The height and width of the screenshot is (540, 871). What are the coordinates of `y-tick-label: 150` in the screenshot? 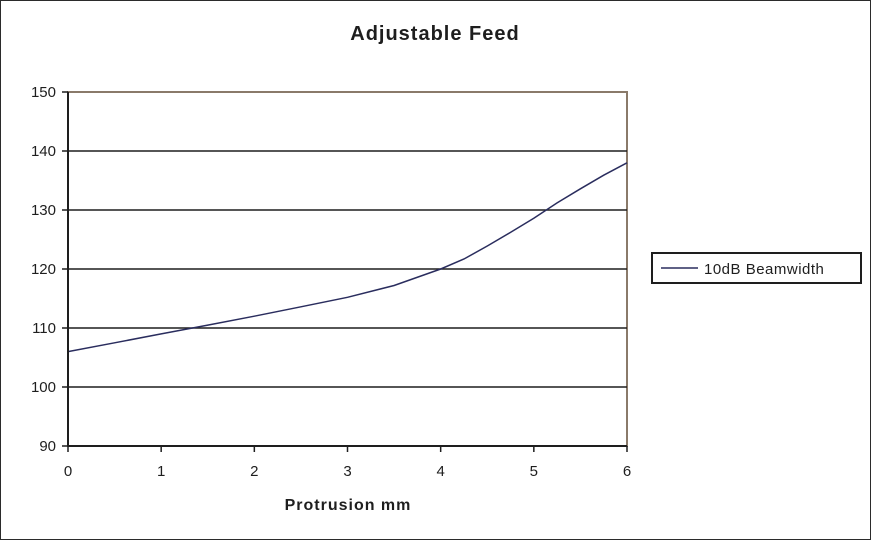 It's located at (43, 92).